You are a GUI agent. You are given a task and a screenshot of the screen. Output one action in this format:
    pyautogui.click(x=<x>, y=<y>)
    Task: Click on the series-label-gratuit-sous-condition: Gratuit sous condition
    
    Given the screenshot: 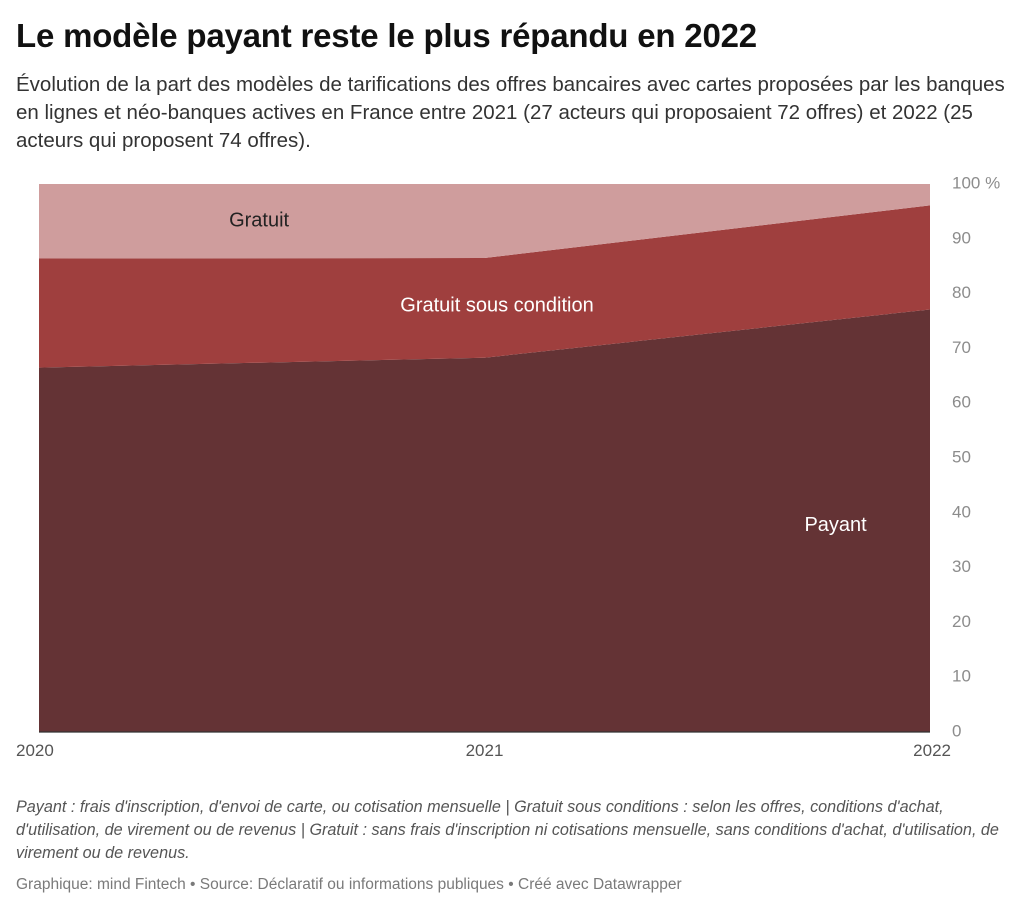 What is the action you would take?
    pyautogui.click(x=496, y=306)
    